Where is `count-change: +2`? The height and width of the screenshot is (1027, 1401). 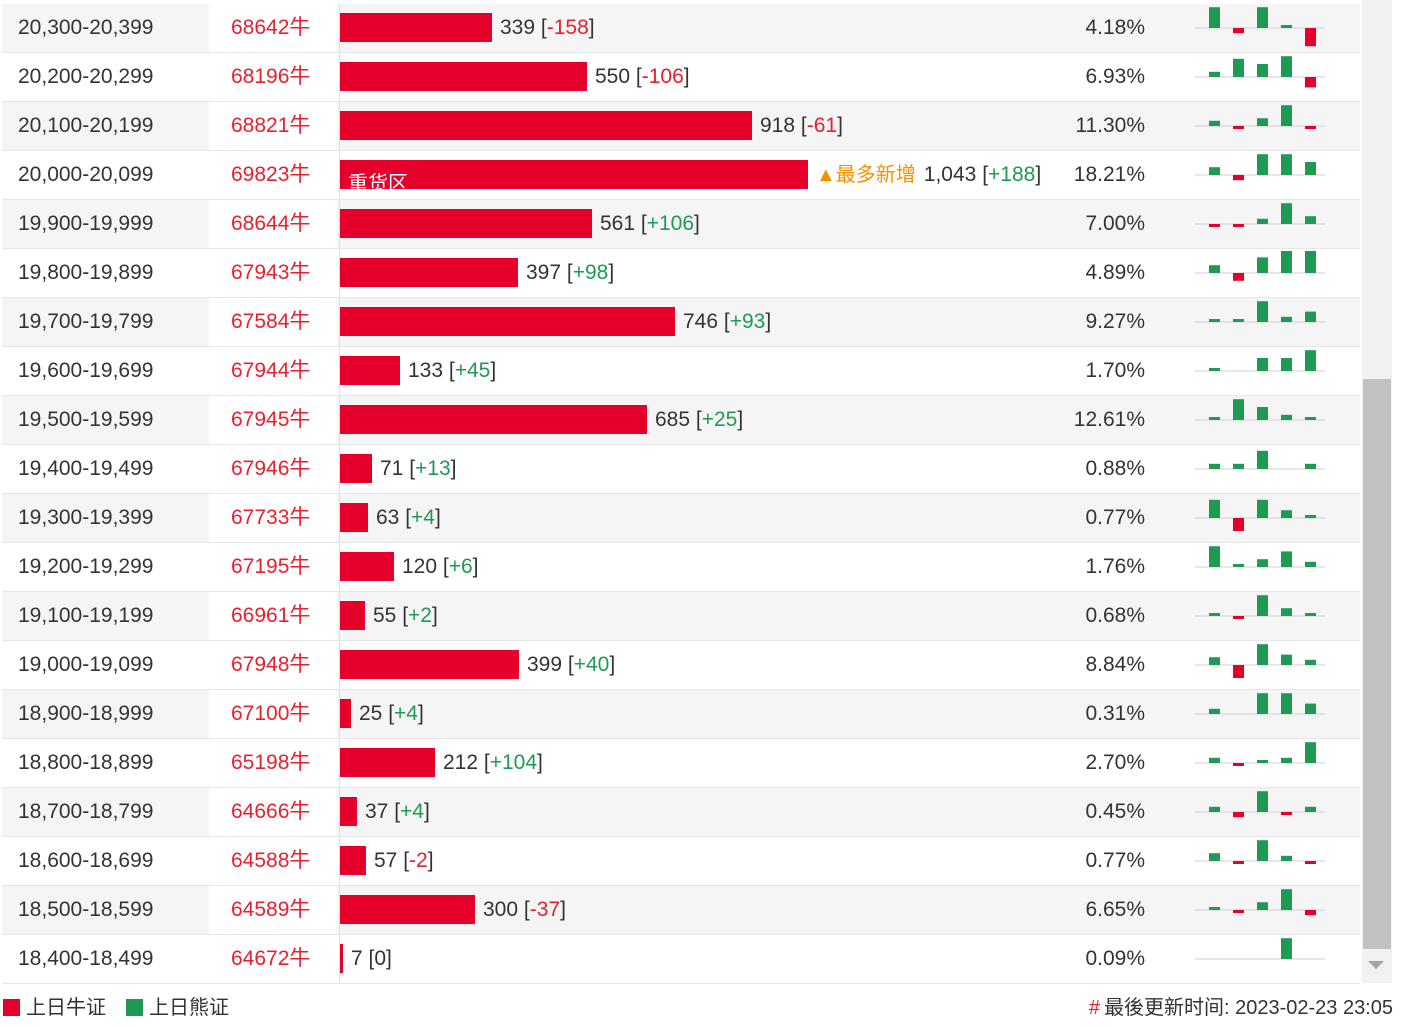
count-change: +2 is located at coordinates (420, 615).